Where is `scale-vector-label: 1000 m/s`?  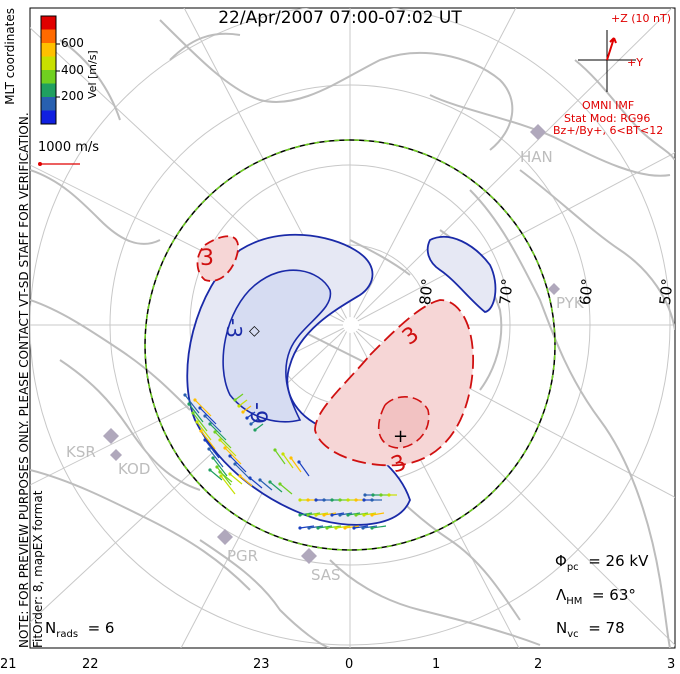 scale-vector-label: 1000 m/s is located at coordinates (69, 147).